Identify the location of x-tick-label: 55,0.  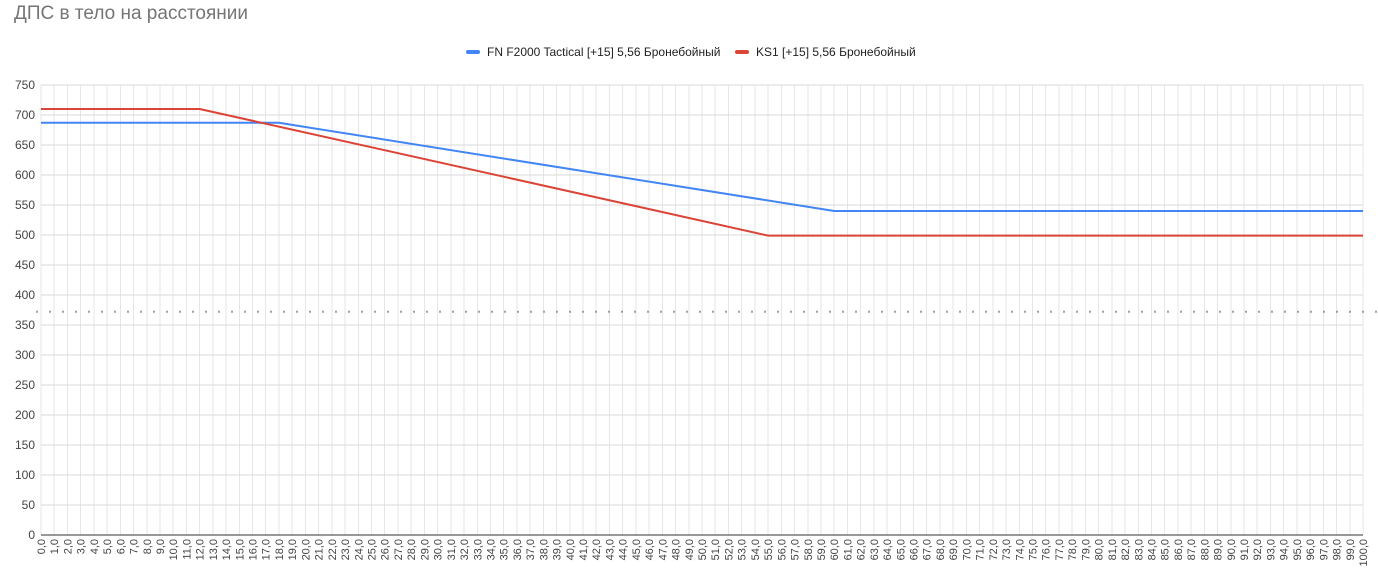
(769, 549).